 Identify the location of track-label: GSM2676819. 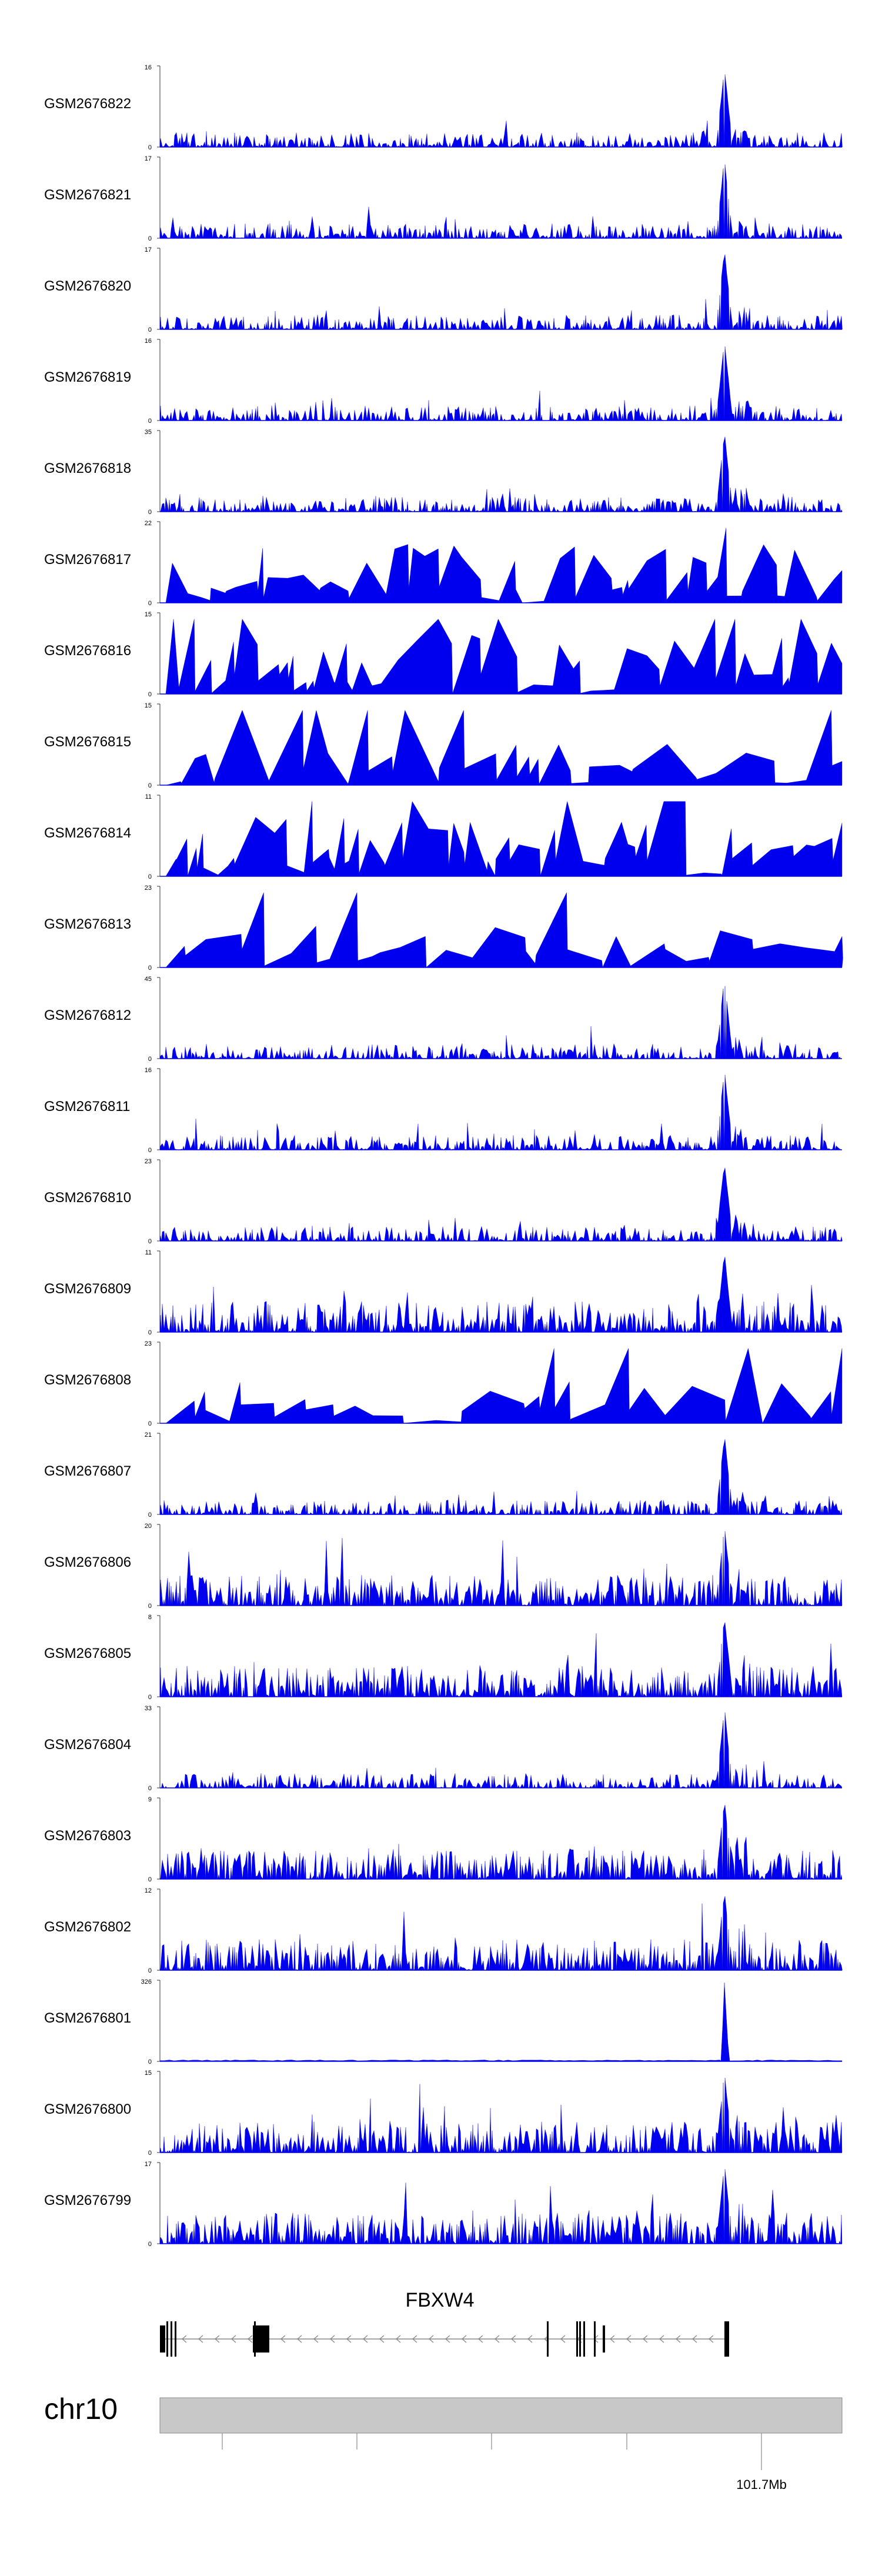
(87, 377).